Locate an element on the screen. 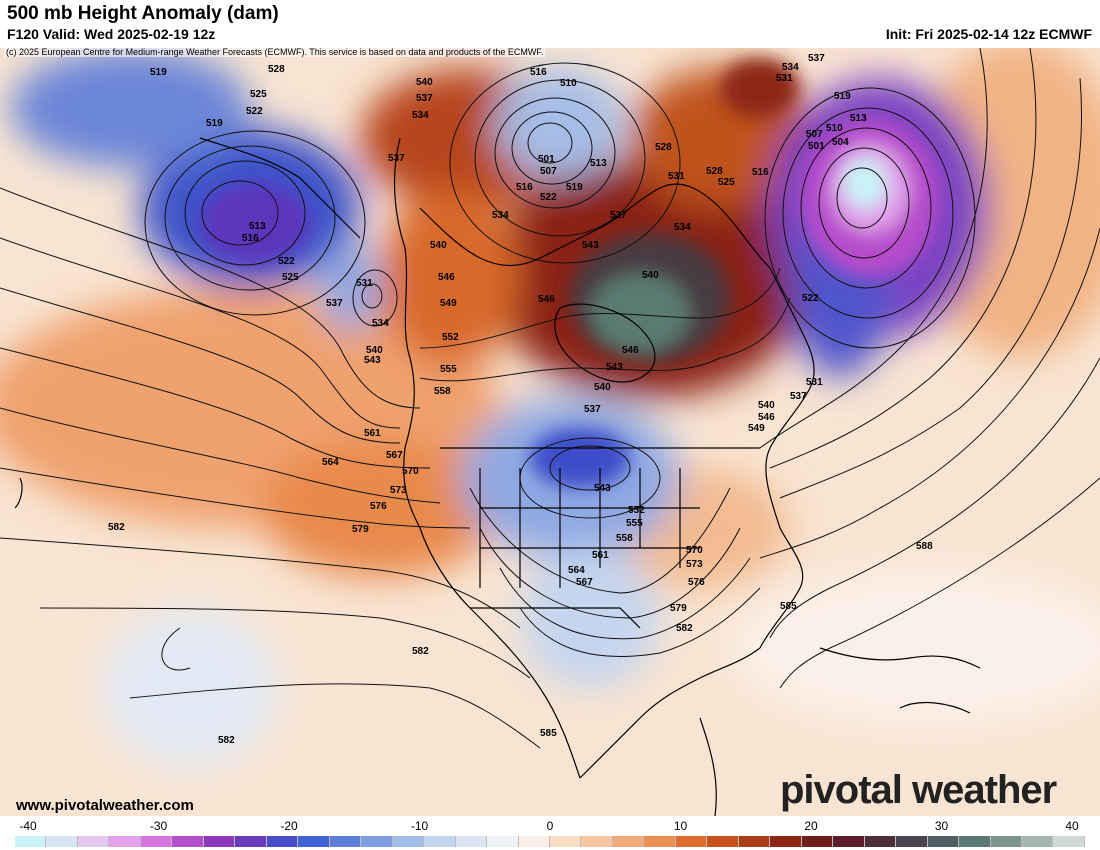 This screenshot has width=1100, height=850. map-title: 500 mb Height Anomaly (dam) is located at coordinates (143, 13).